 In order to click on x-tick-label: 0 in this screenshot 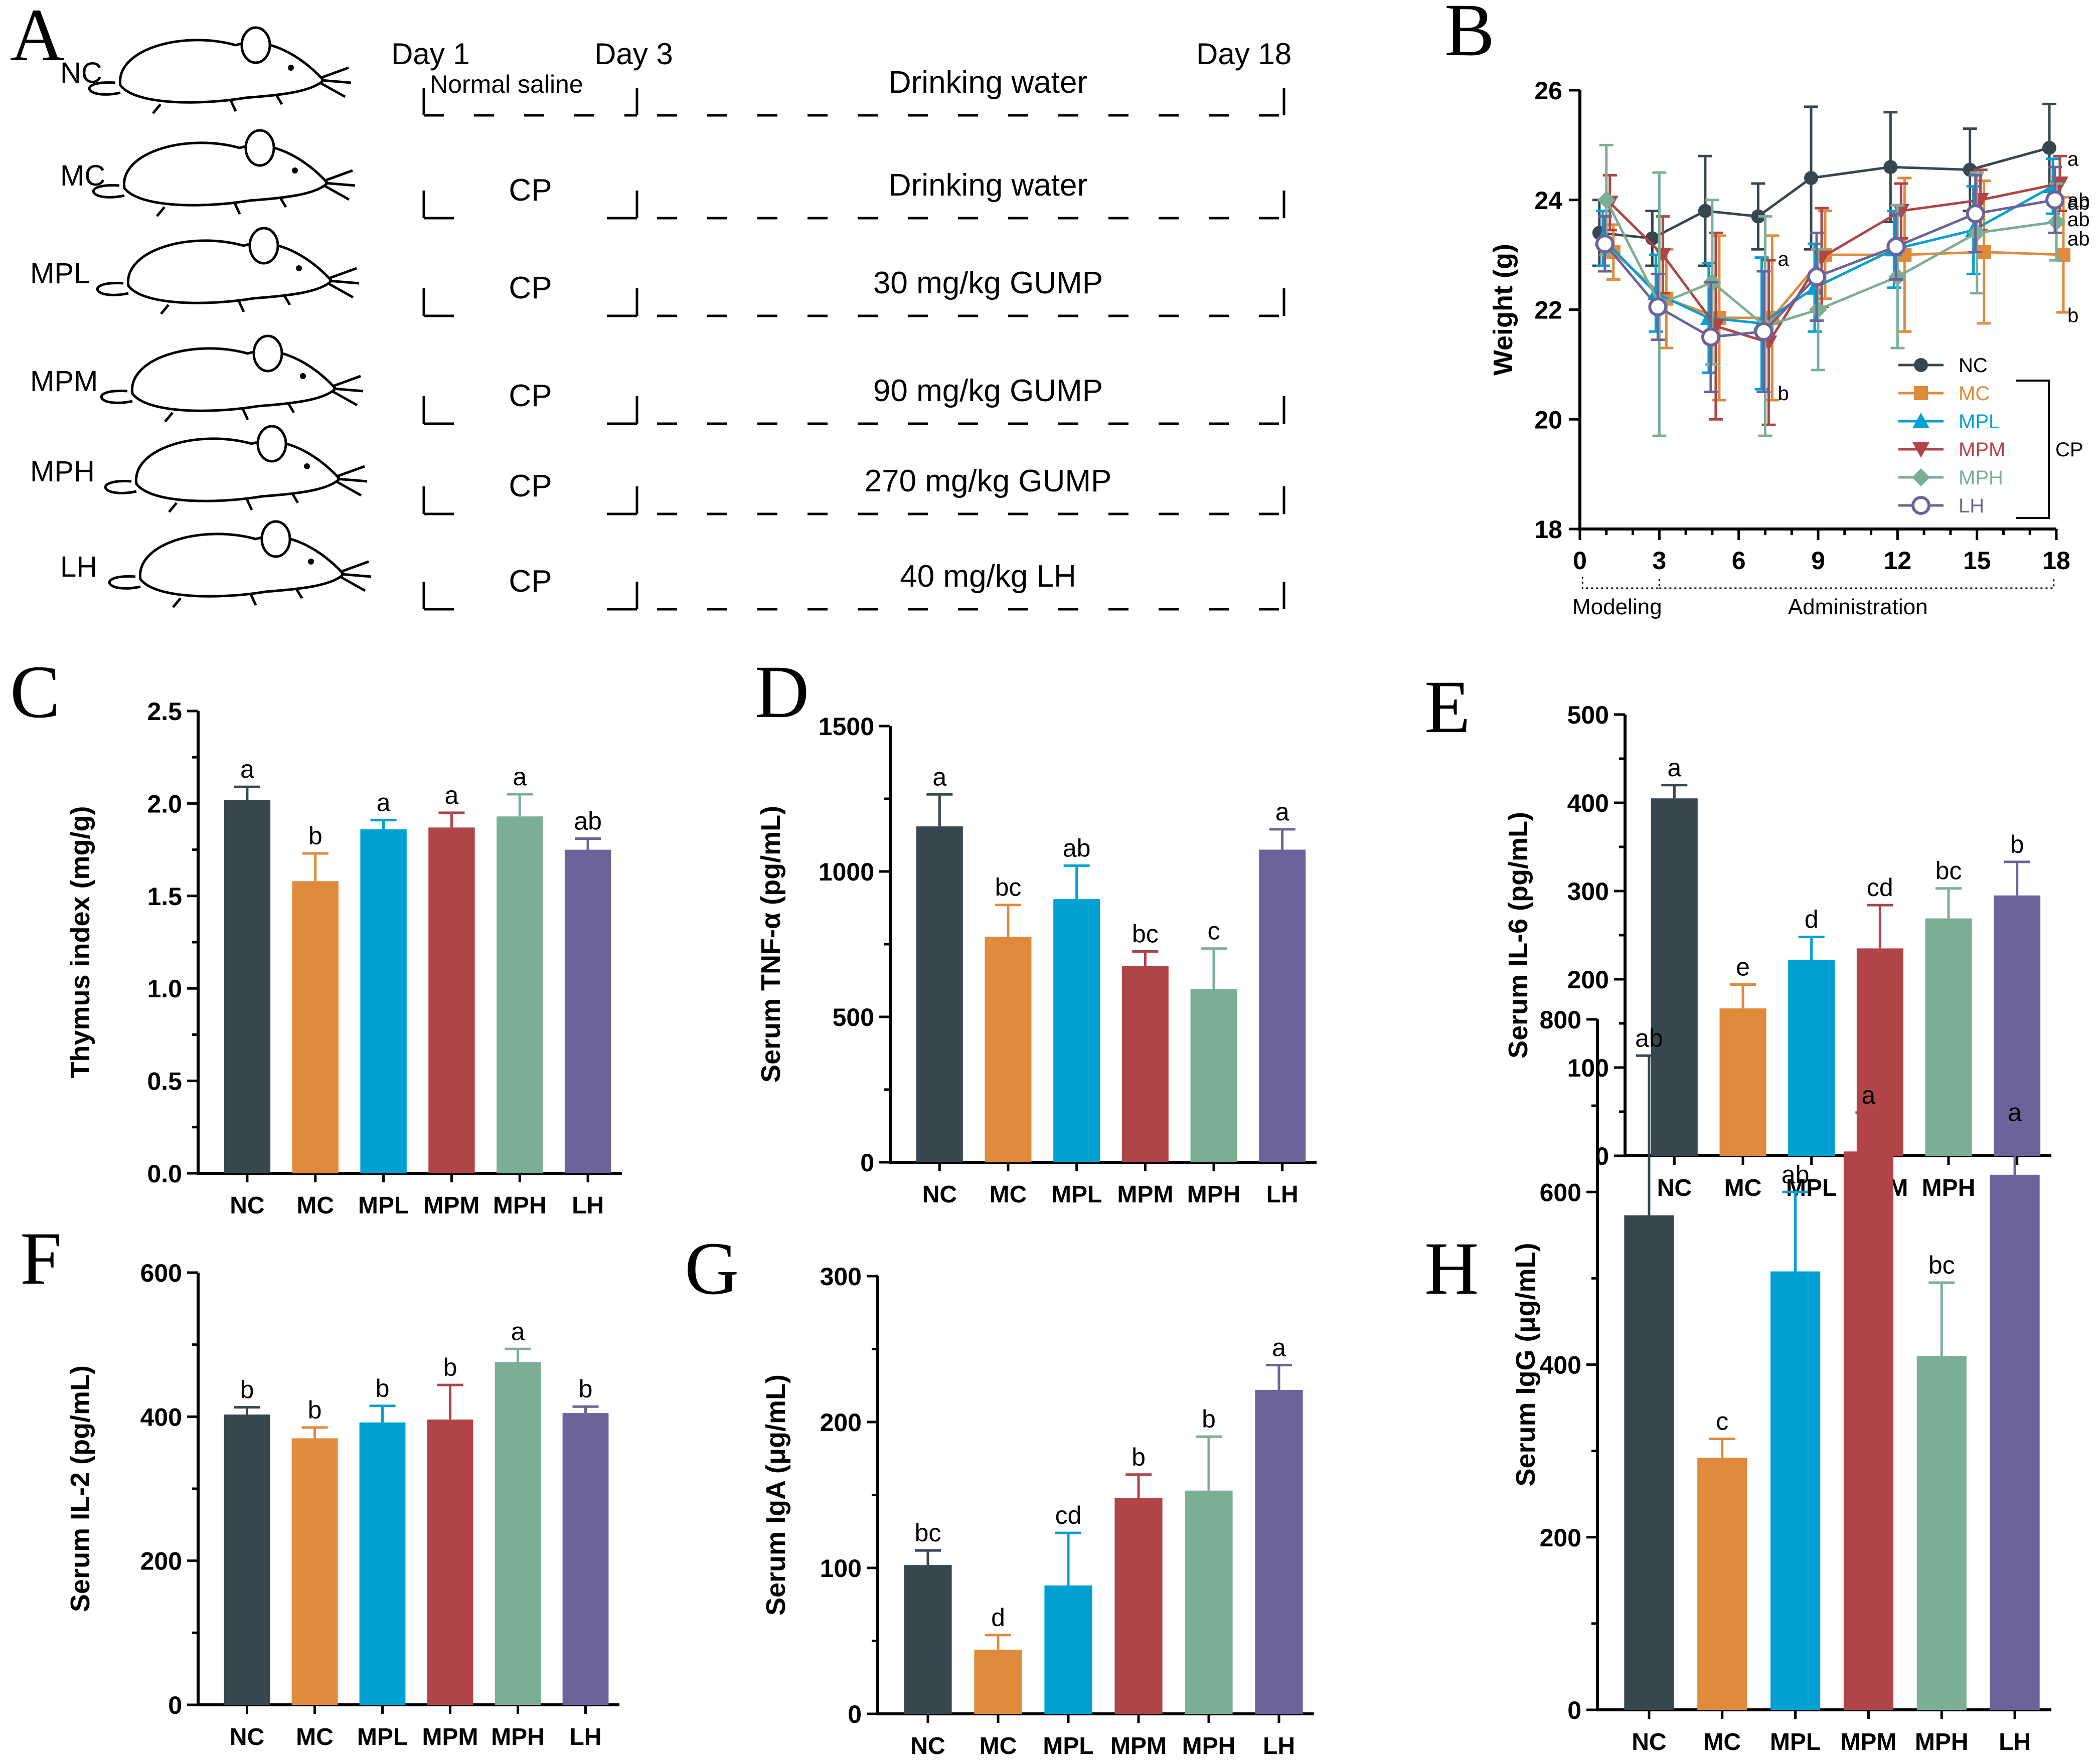, I will do `click(1580, 561)`.